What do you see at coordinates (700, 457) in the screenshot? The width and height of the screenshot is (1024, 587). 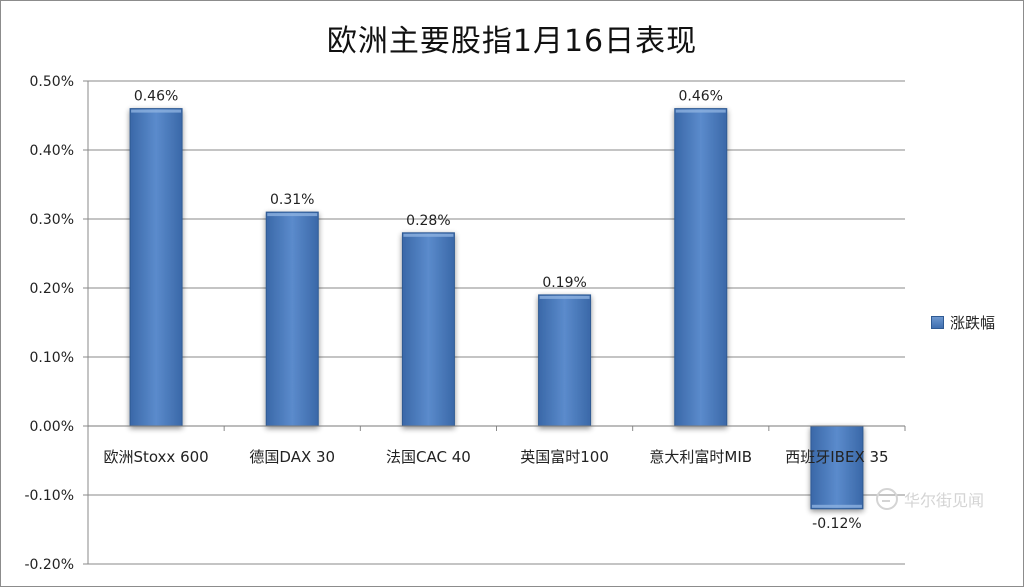 I see `x-tick-label: 意大利富时MIB` at bounding box center [700, 457].